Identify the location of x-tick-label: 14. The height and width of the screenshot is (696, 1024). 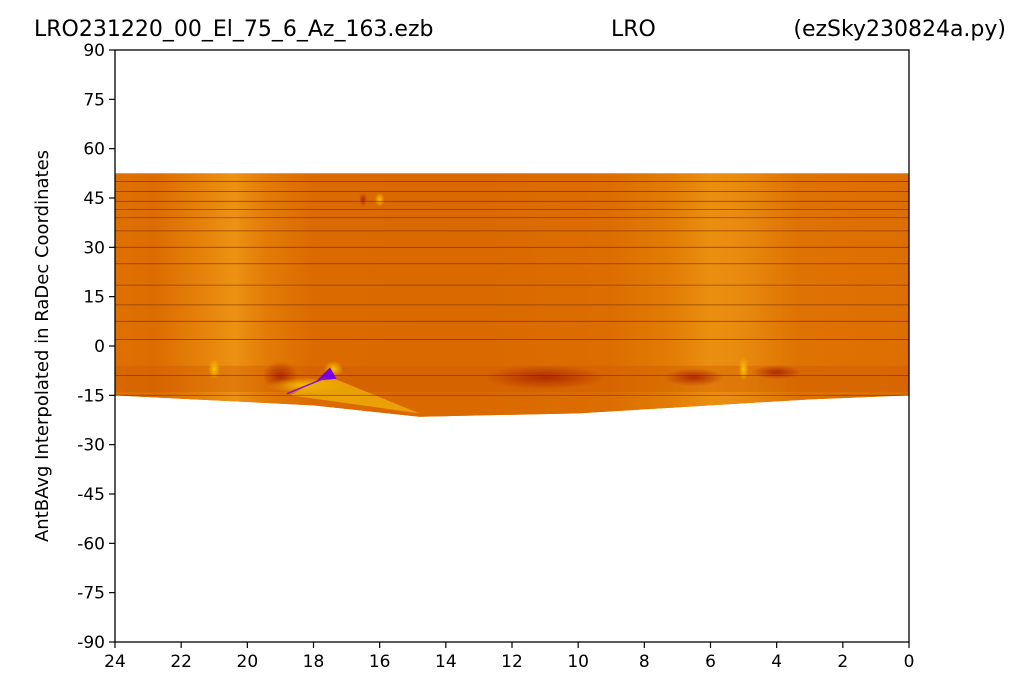
(446, 662).